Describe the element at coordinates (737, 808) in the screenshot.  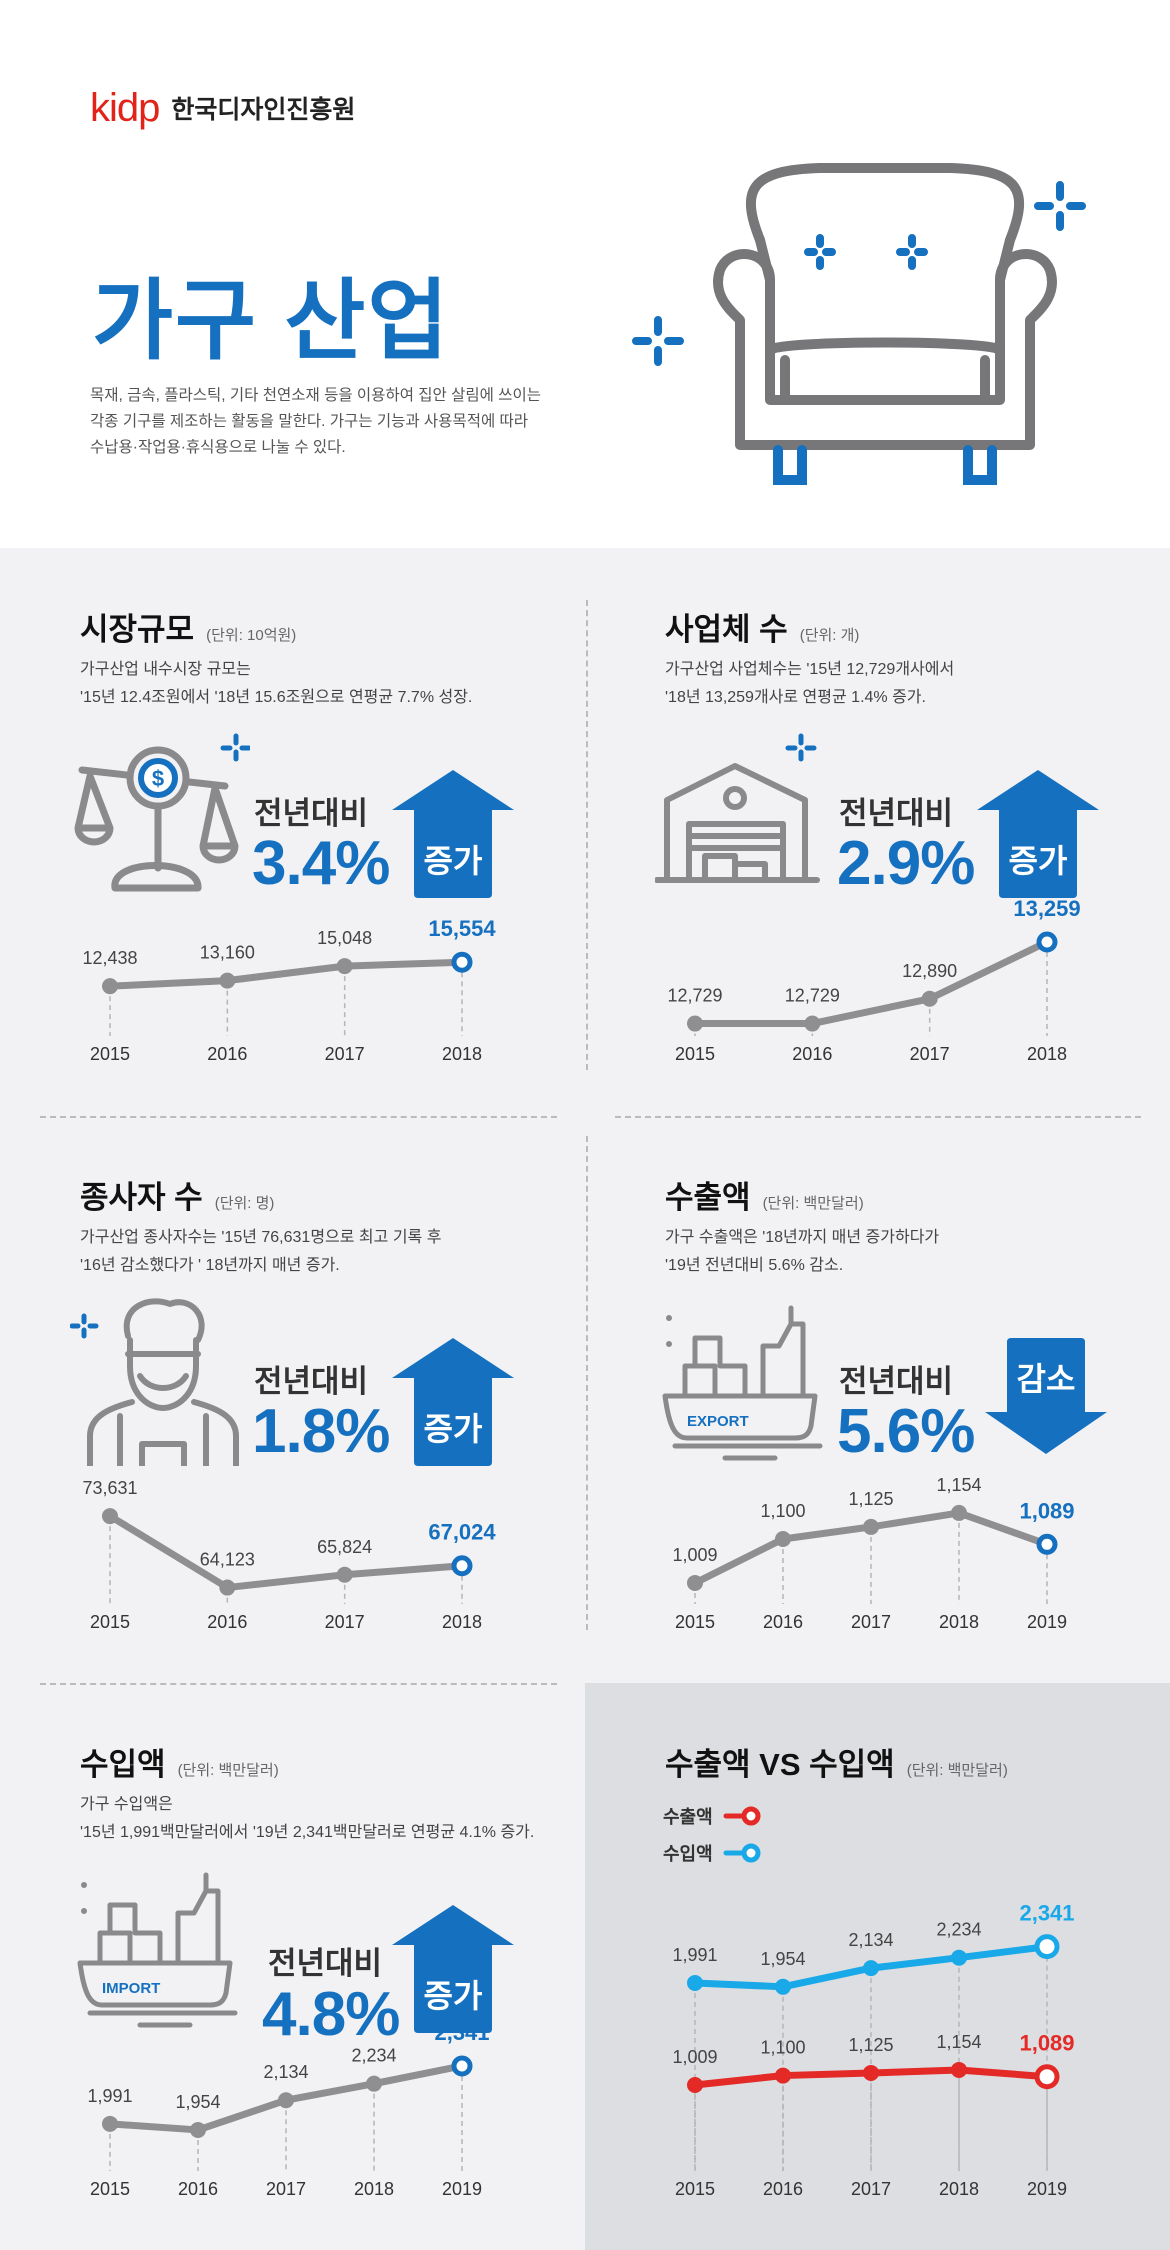
I see `warehouse-icon` at that location.